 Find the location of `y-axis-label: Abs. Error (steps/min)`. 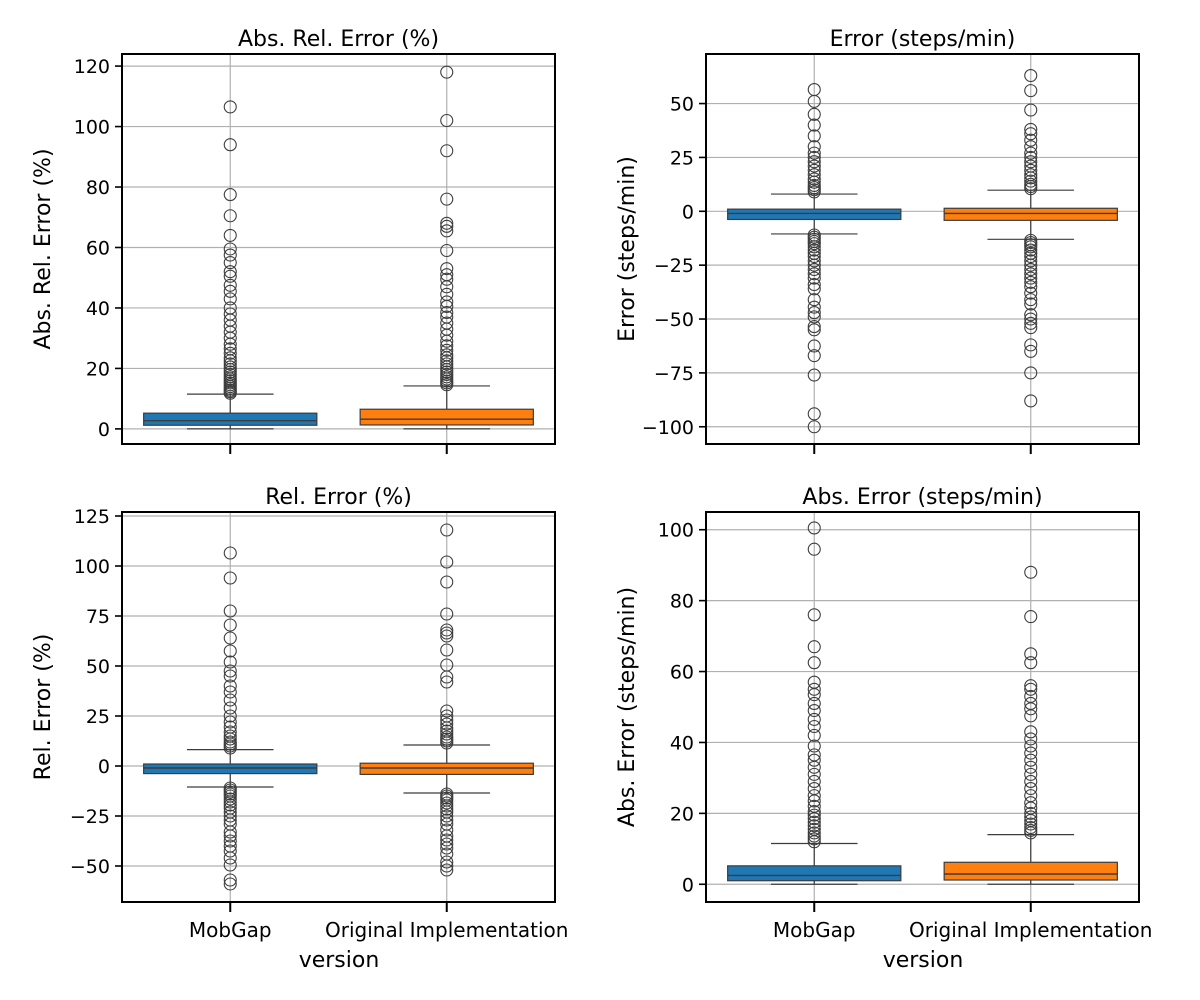

y-axis-label: Abs. Error (steps/min) is located at coordinates (627, 707).